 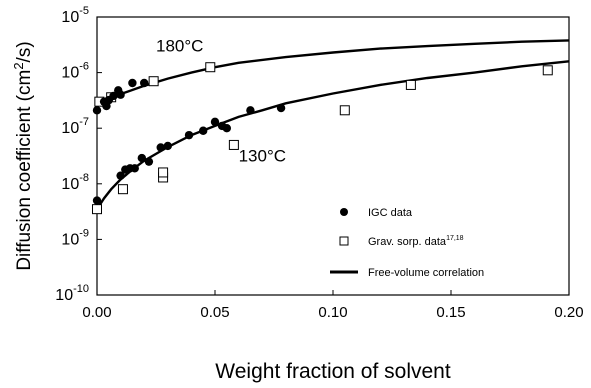 I want to click on x-tick-label: 0.15, so click(x=450, y=312).